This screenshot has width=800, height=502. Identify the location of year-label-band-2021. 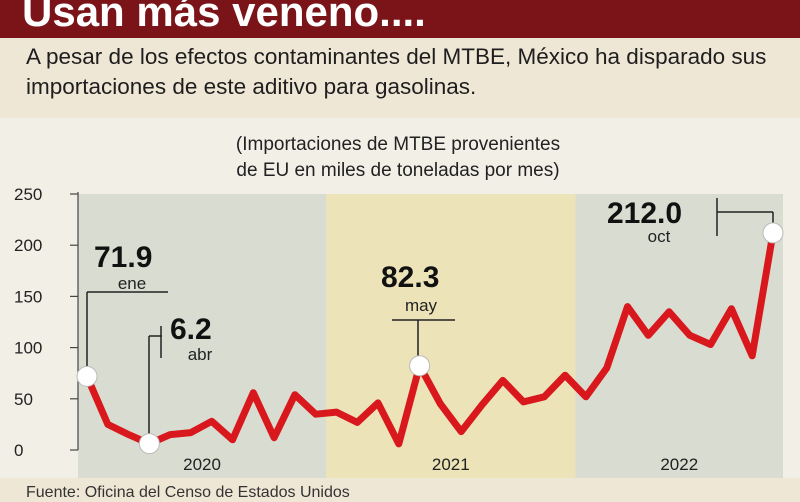
(451, 464).